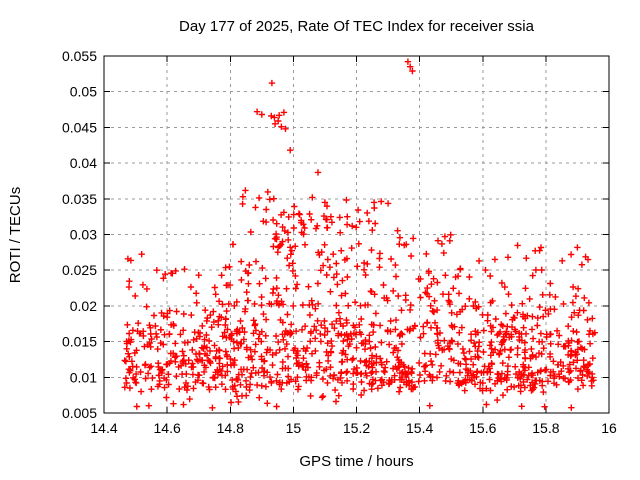  What do you see at coordinates (79, 199) in the screenshot?
I see `y-tick-label: 0.035` at bounding box center [79, 199].